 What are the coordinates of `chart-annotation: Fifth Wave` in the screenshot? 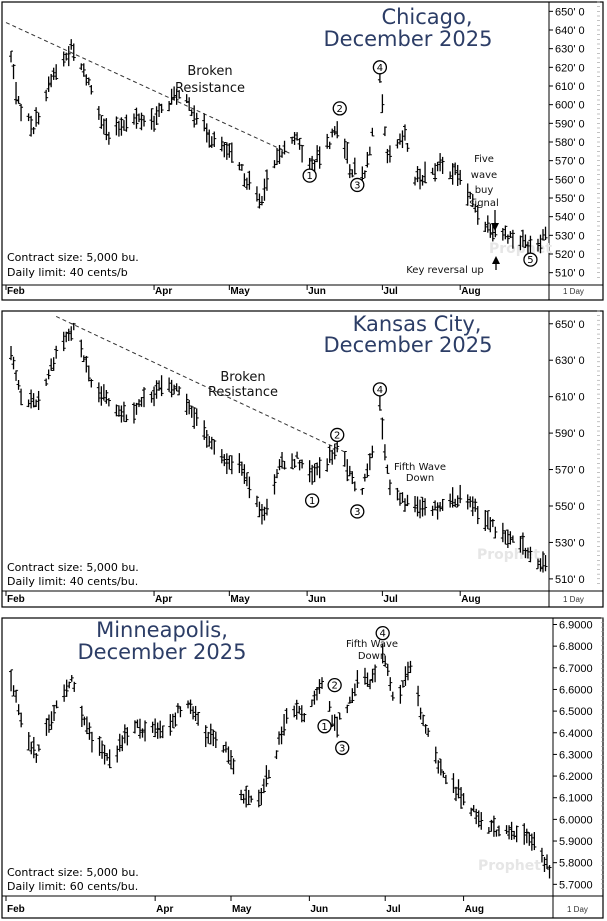 It's located at (372, 644).